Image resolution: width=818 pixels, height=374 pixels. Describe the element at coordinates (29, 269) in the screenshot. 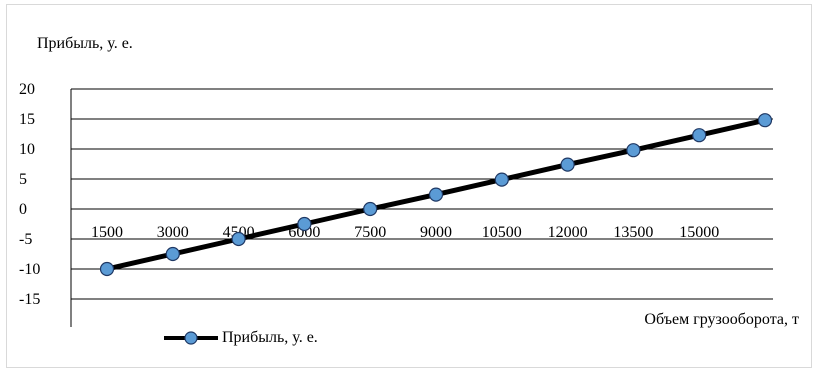

I see `y-tick-label: -10` at that location.